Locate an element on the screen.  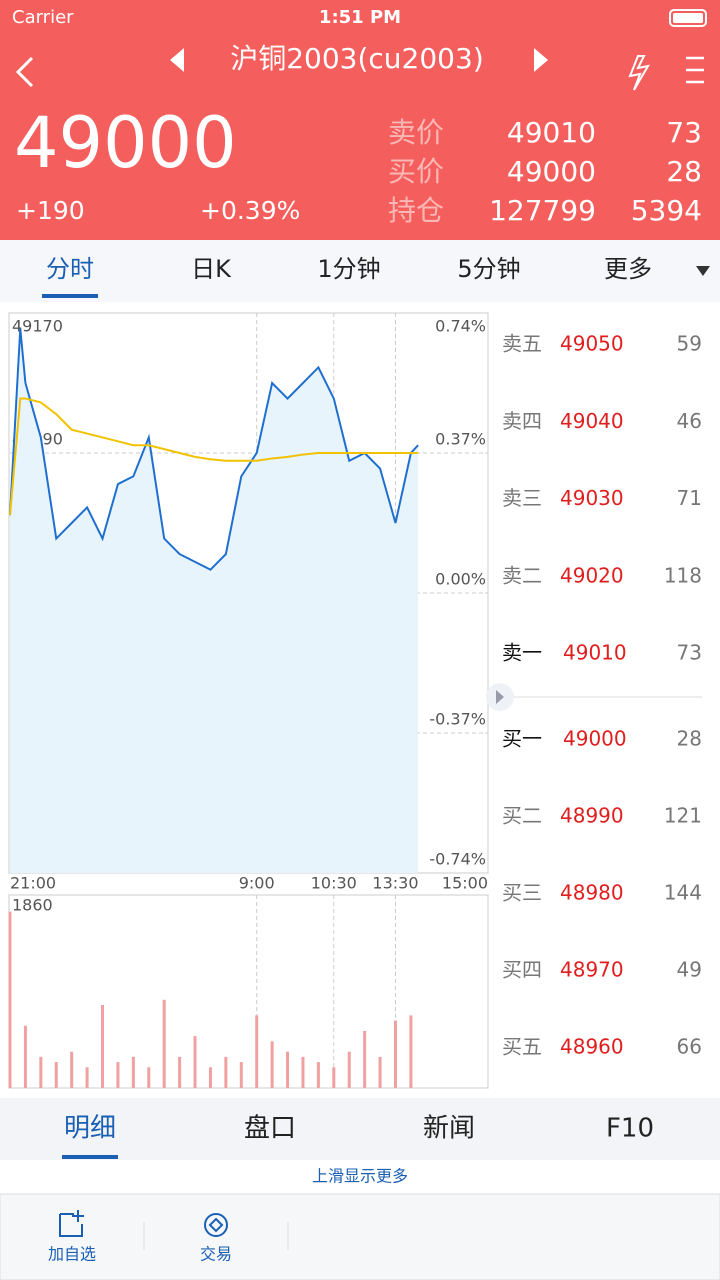
toolbar-item: 交易 is located at coordinates (216, 1254).